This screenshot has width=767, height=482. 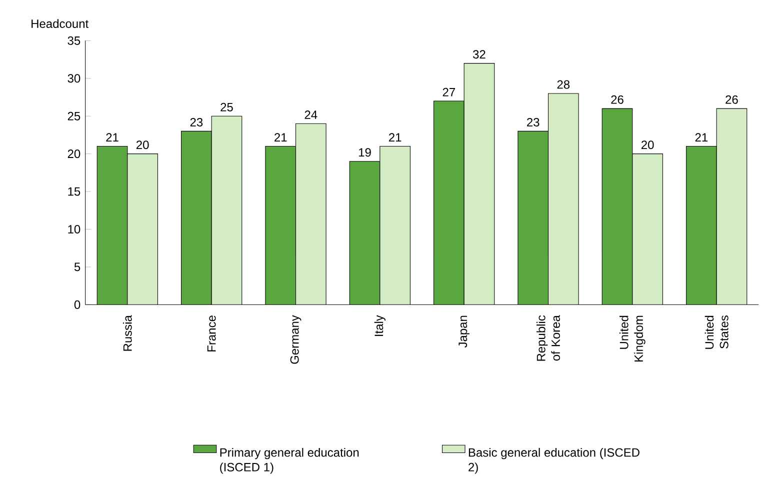 What do you see at coordinates (211, 334) in the screenshot?
I see `x-tick-label: France` at bounding box center [211, 334].